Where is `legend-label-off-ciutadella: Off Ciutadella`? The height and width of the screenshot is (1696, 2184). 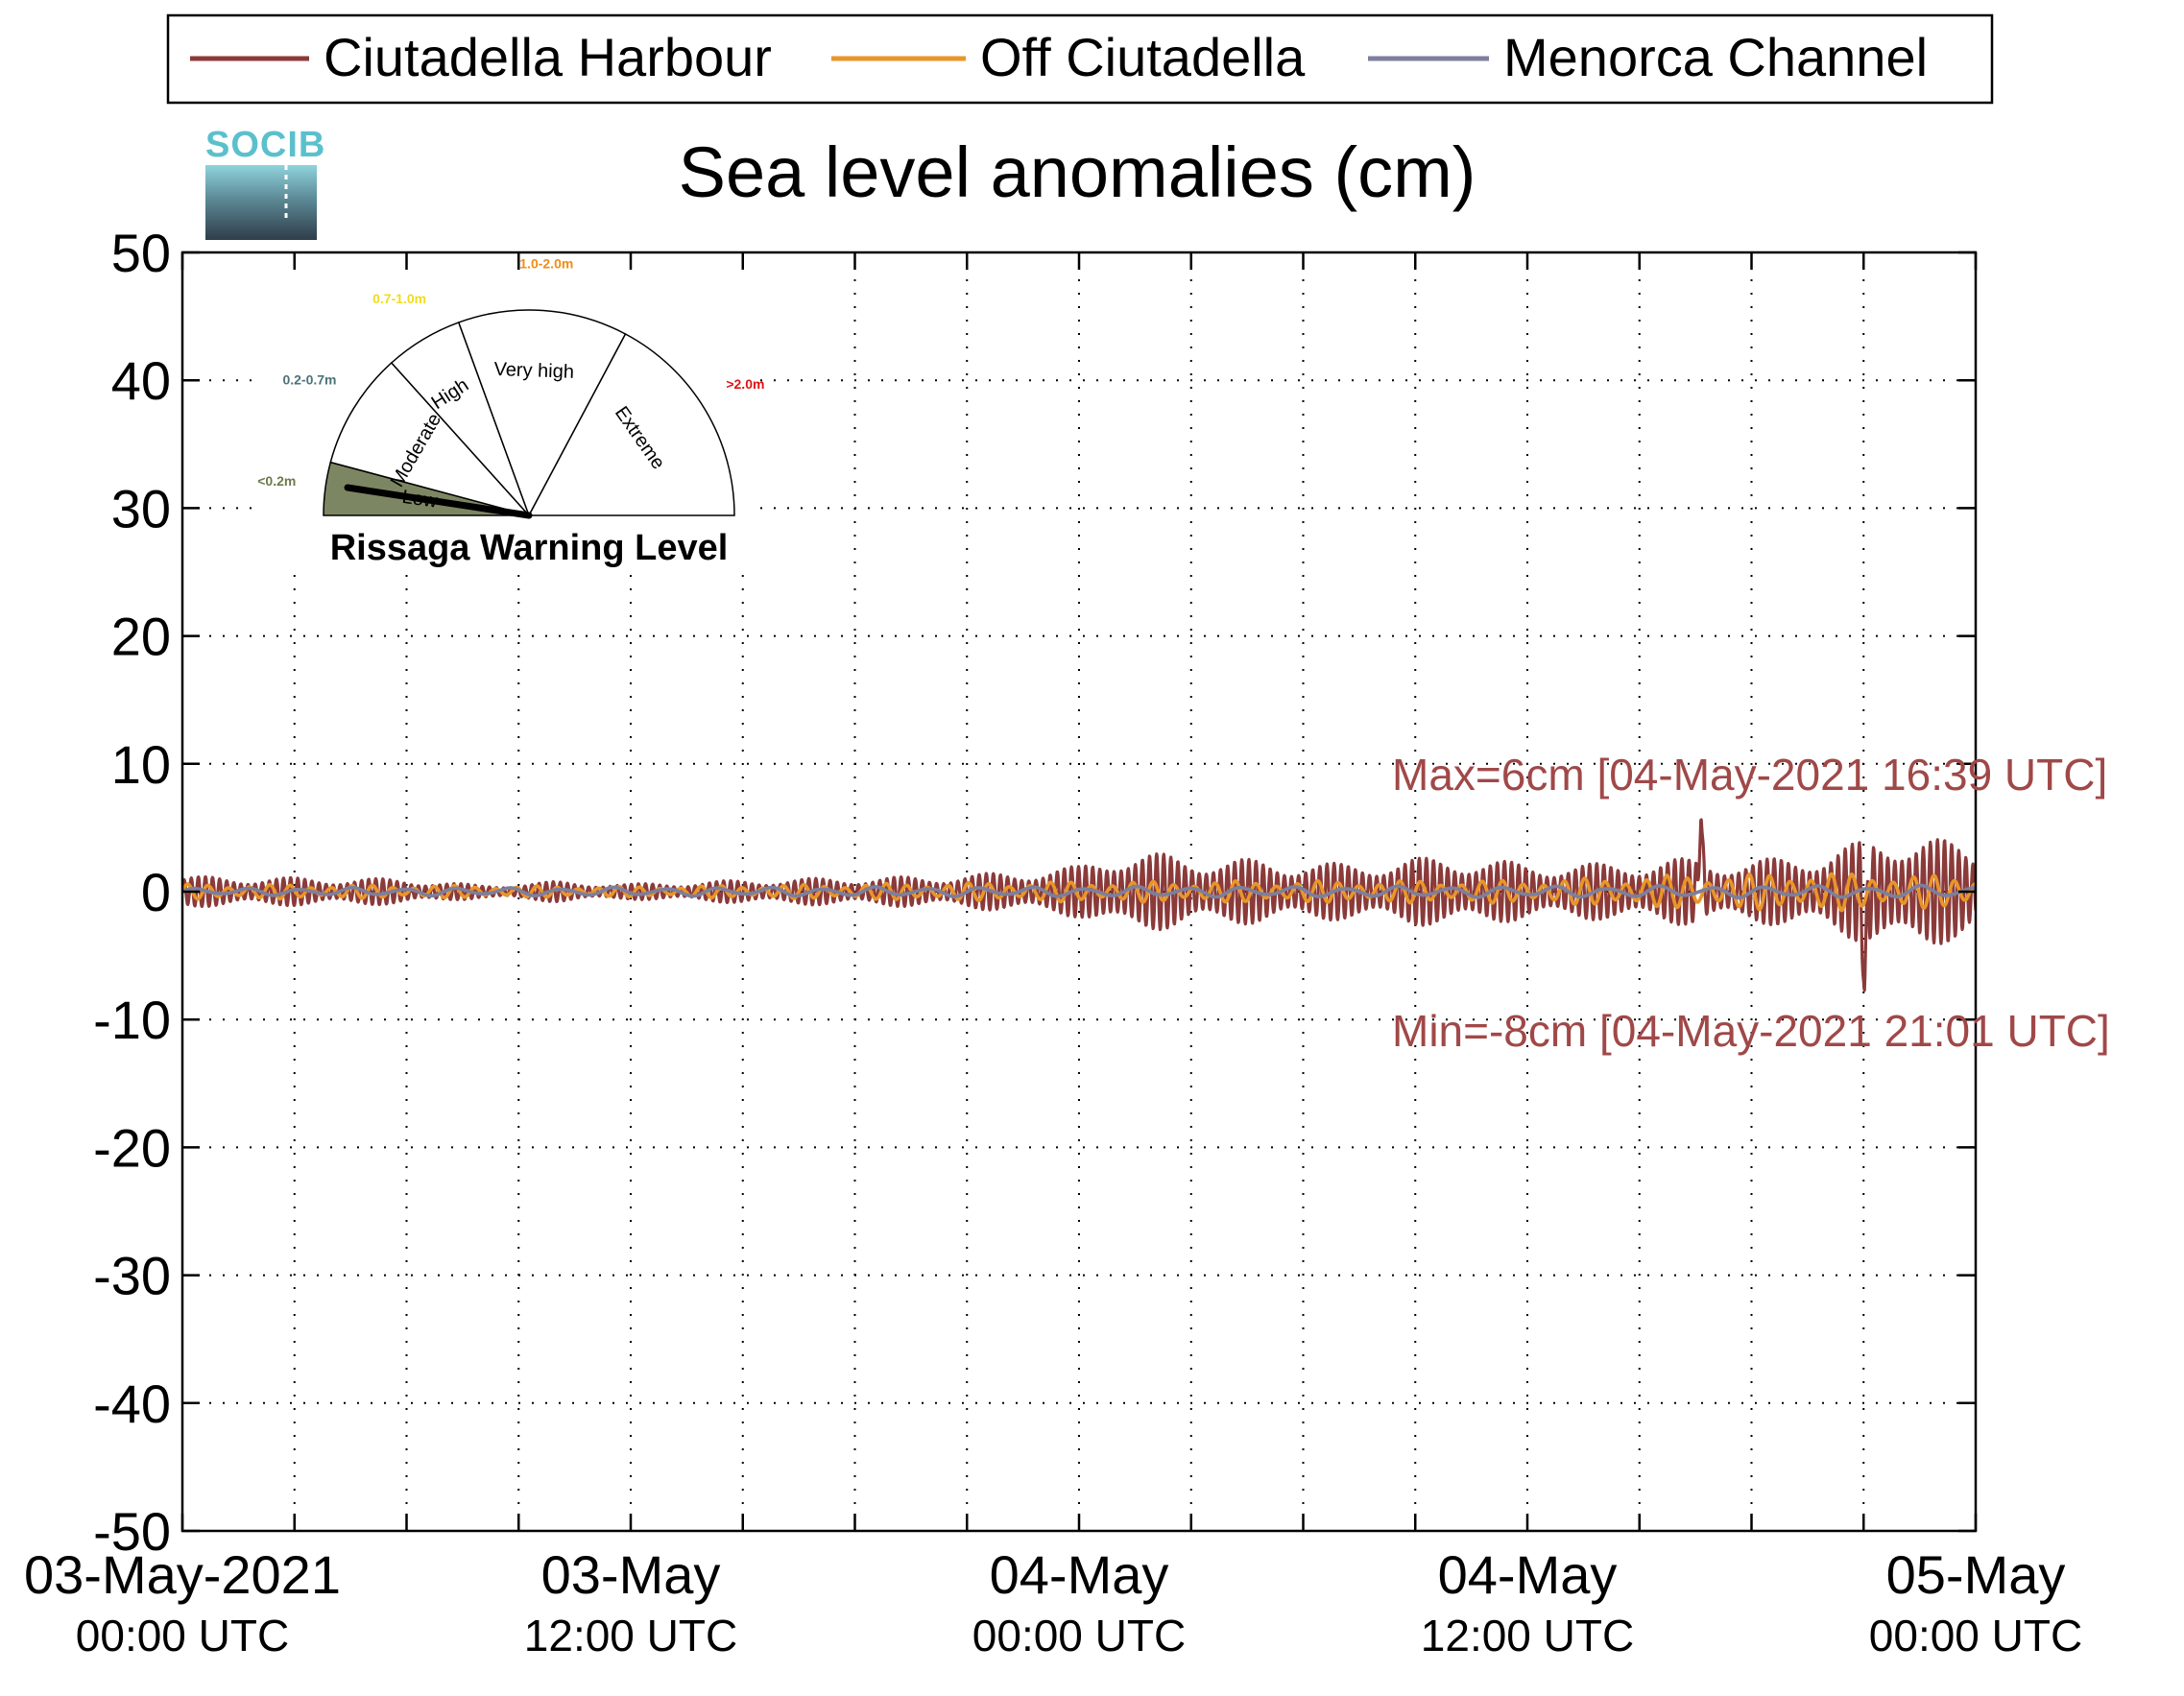
legend-label-off-ciutadella: Off Ciutadella is located at coordinates (1143, 57).